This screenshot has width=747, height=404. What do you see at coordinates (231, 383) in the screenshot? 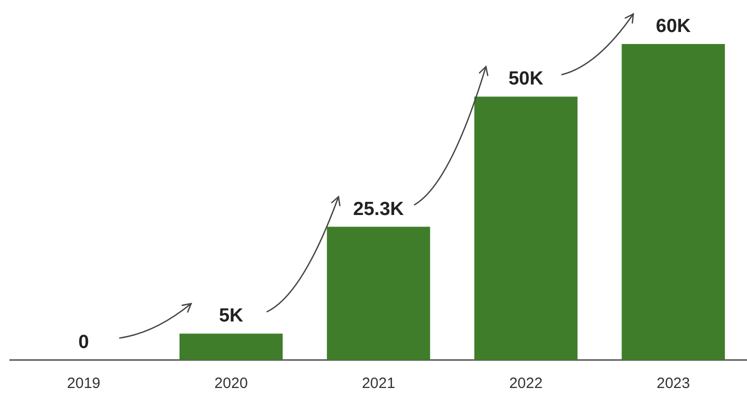
I see `x-tick-label: 2020` at bounding box center [231, 383].